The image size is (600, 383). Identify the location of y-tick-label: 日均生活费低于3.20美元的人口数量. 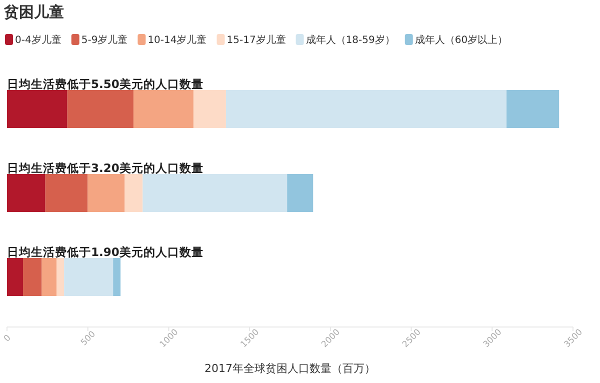
(105, 168).